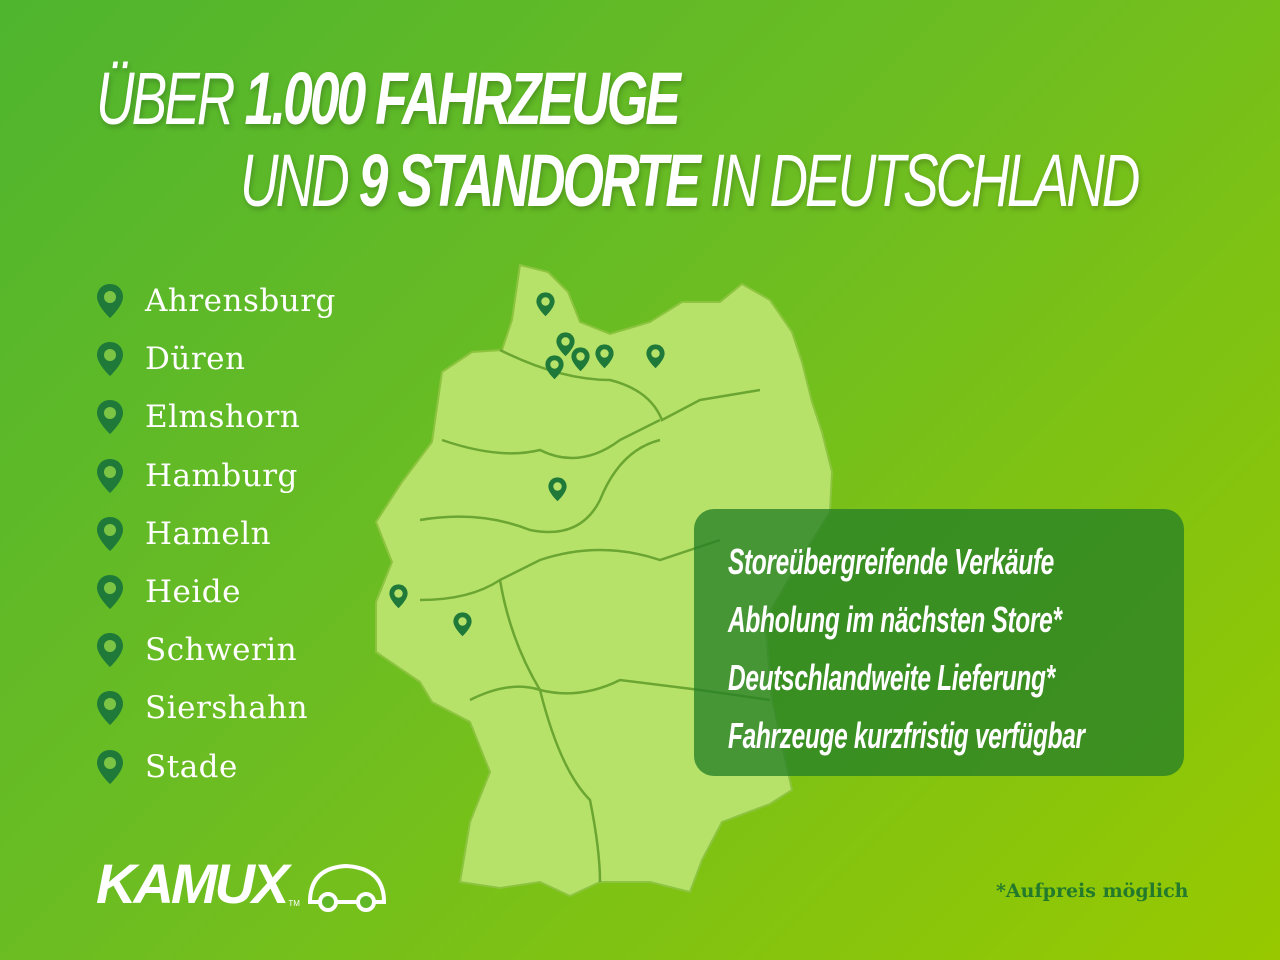  I want to click on car-icon, so click(346, 887).